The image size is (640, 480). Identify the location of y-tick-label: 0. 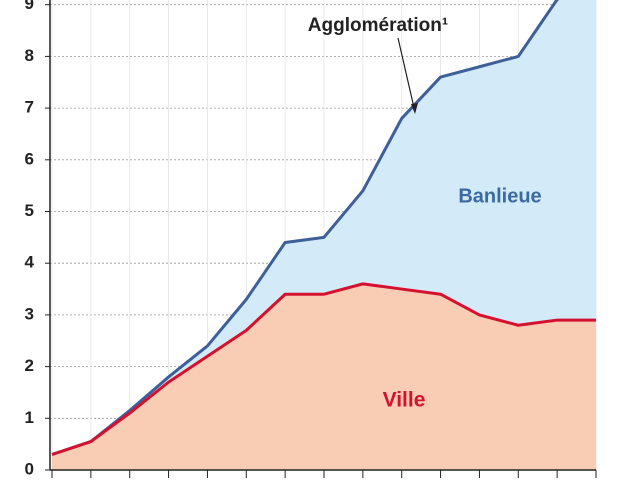
(29, 468).